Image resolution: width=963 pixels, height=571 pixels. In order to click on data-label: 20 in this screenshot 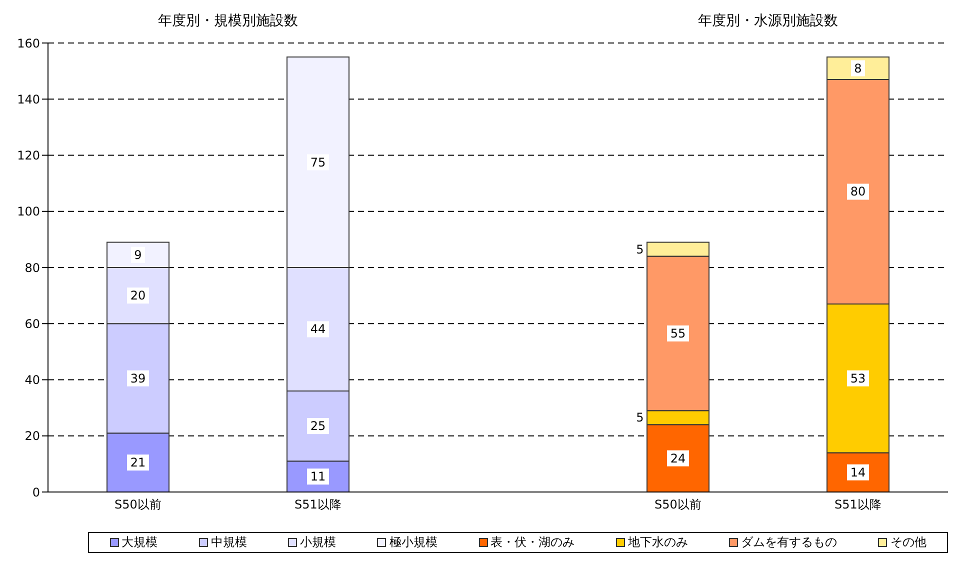, I will do `click(138, 295)`.